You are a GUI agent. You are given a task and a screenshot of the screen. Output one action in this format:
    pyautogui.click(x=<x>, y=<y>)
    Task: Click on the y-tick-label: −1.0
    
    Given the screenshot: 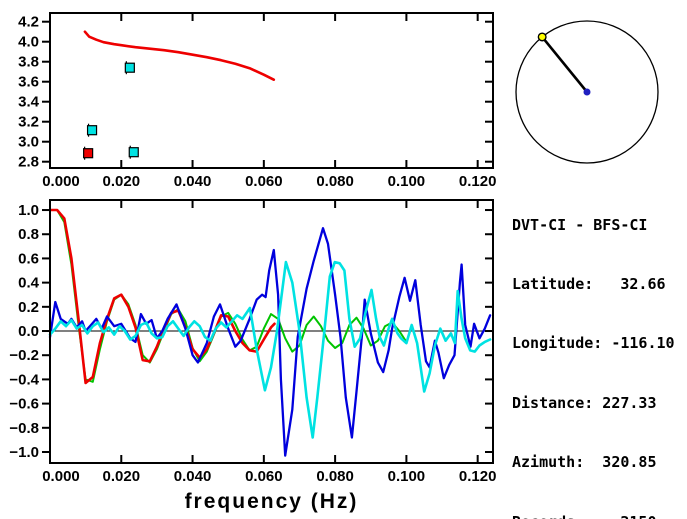 What is the action you would take?
    pyautogui.click(x=24, y=452)
    